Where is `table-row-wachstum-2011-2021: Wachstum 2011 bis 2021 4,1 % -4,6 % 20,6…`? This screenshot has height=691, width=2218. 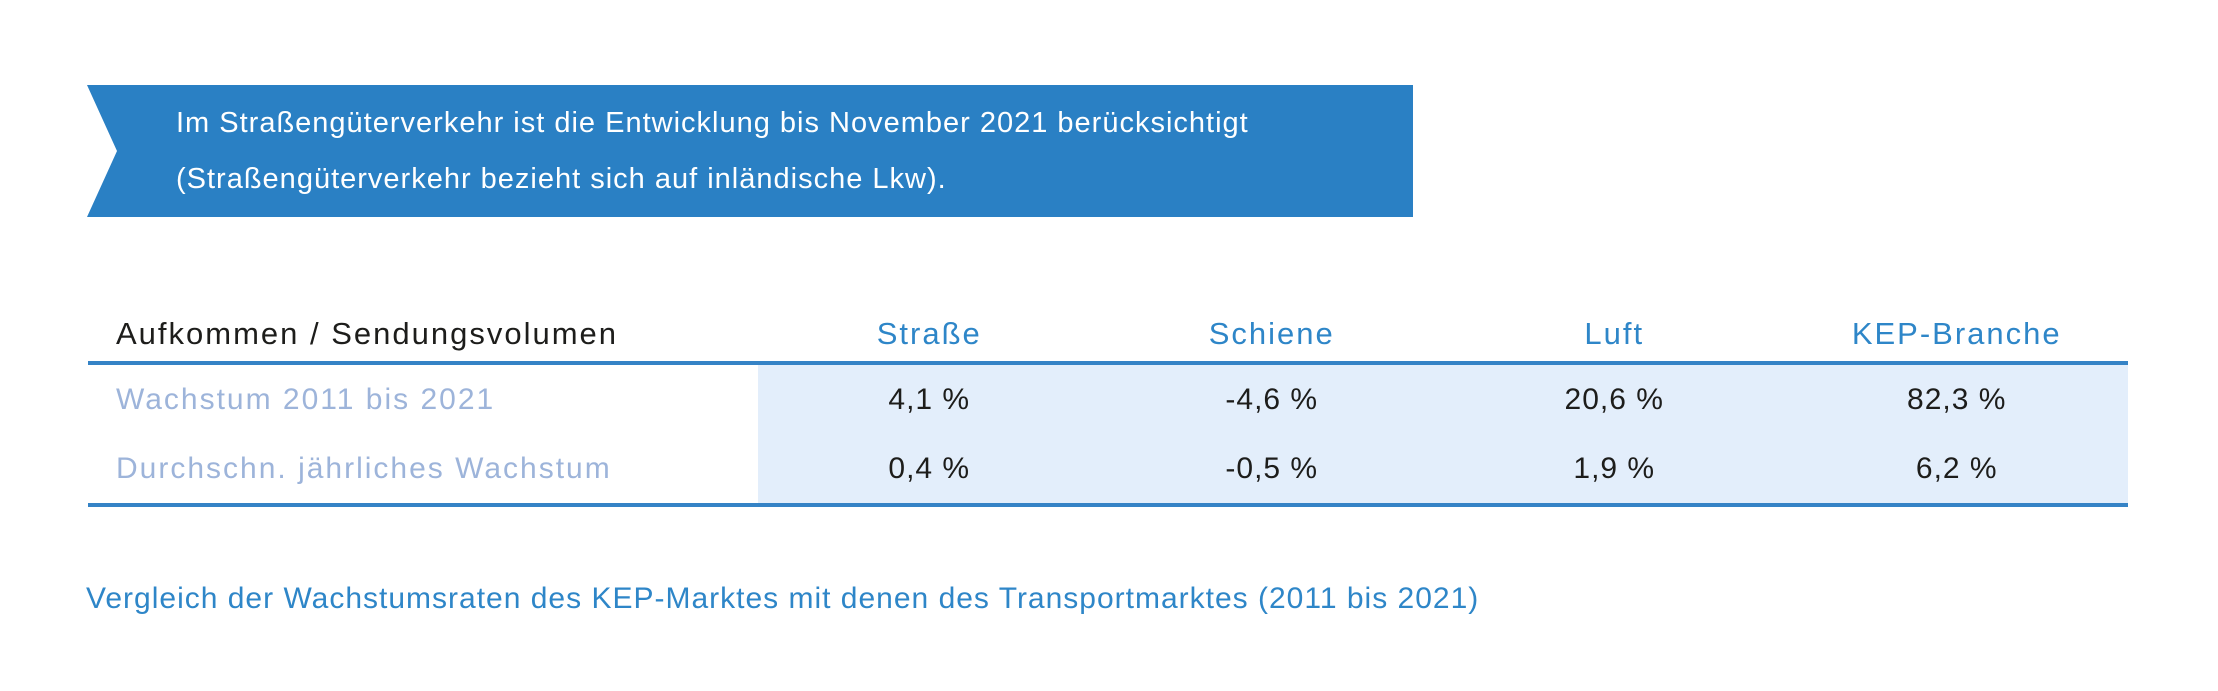
table-row-wachstum-2011-2021: Wachstum 2011 bis 2021 4,1 % -4,6 % 20,6… is located at coordinates (1108, 399).